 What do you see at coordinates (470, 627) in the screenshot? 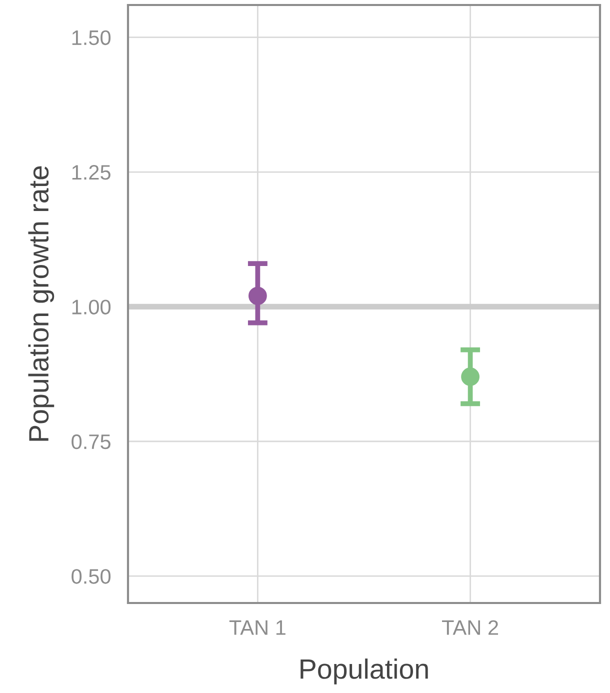
I see `x-tick-label: TAN 2` at bounding box center [470, 627].